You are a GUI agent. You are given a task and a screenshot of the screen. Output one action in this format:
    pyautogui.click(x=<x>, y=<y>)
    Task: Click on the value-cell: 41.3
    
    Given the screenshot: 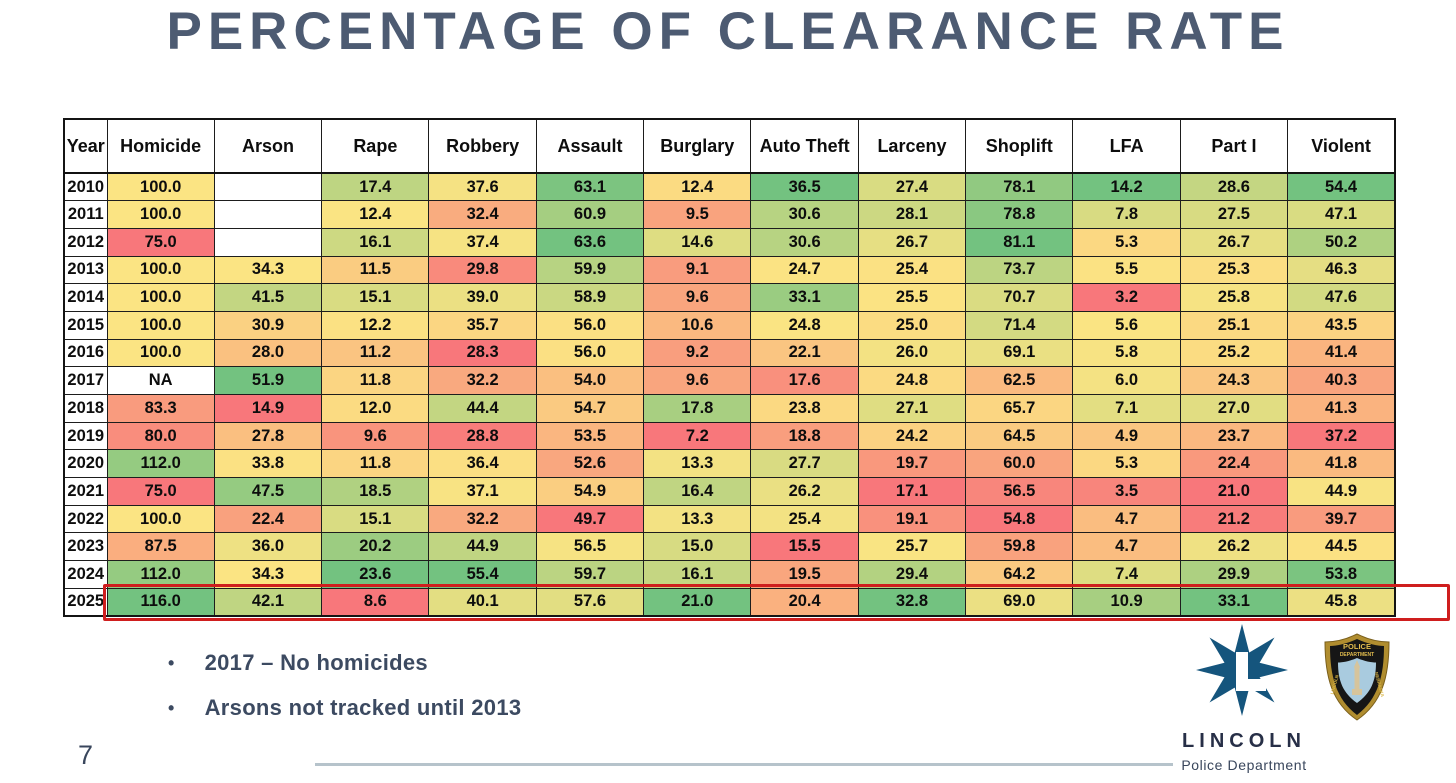 What is the action you would take?
    pyautogui.click(x=1341, y=408)
    